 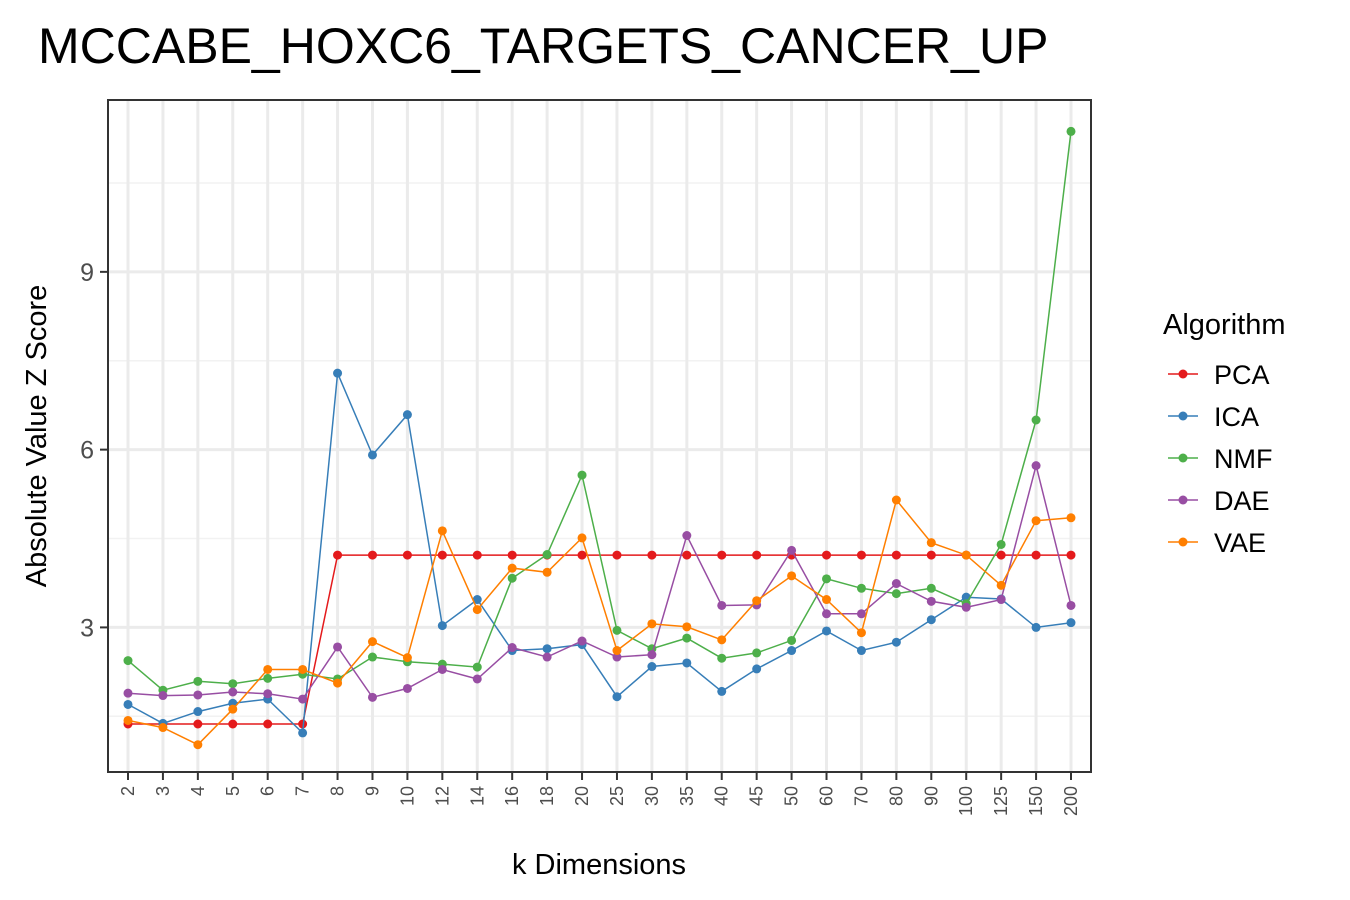 I want to click on y-axis-label: Absolute Value Z Score, so click(x=37, y=436).